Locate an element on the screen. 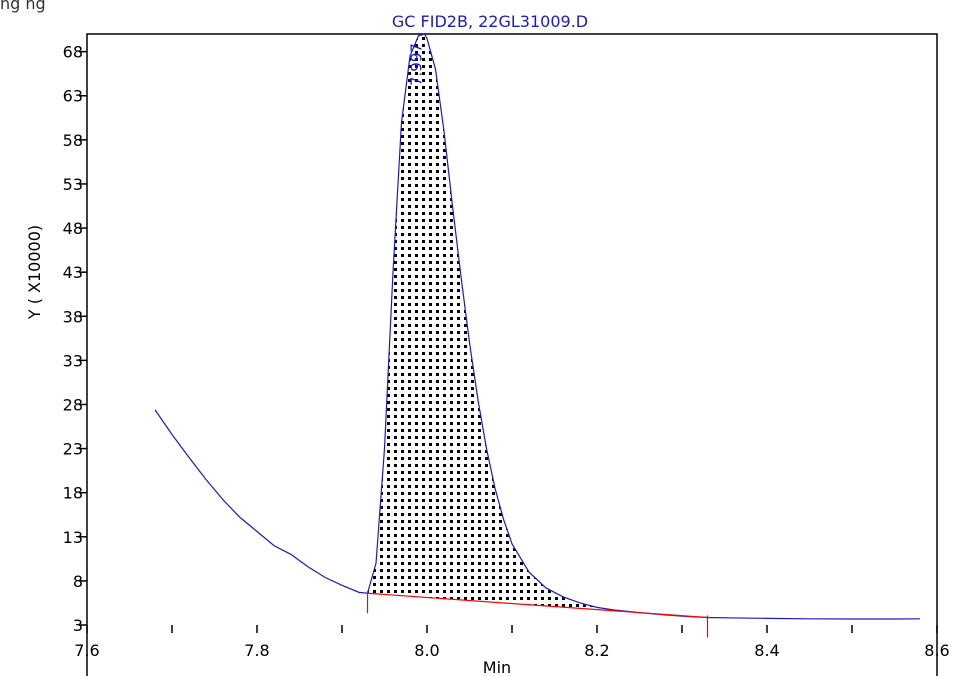 The height and width of the screenshot is (676, 959). integration-baseline is located at coordinates (537, 605).